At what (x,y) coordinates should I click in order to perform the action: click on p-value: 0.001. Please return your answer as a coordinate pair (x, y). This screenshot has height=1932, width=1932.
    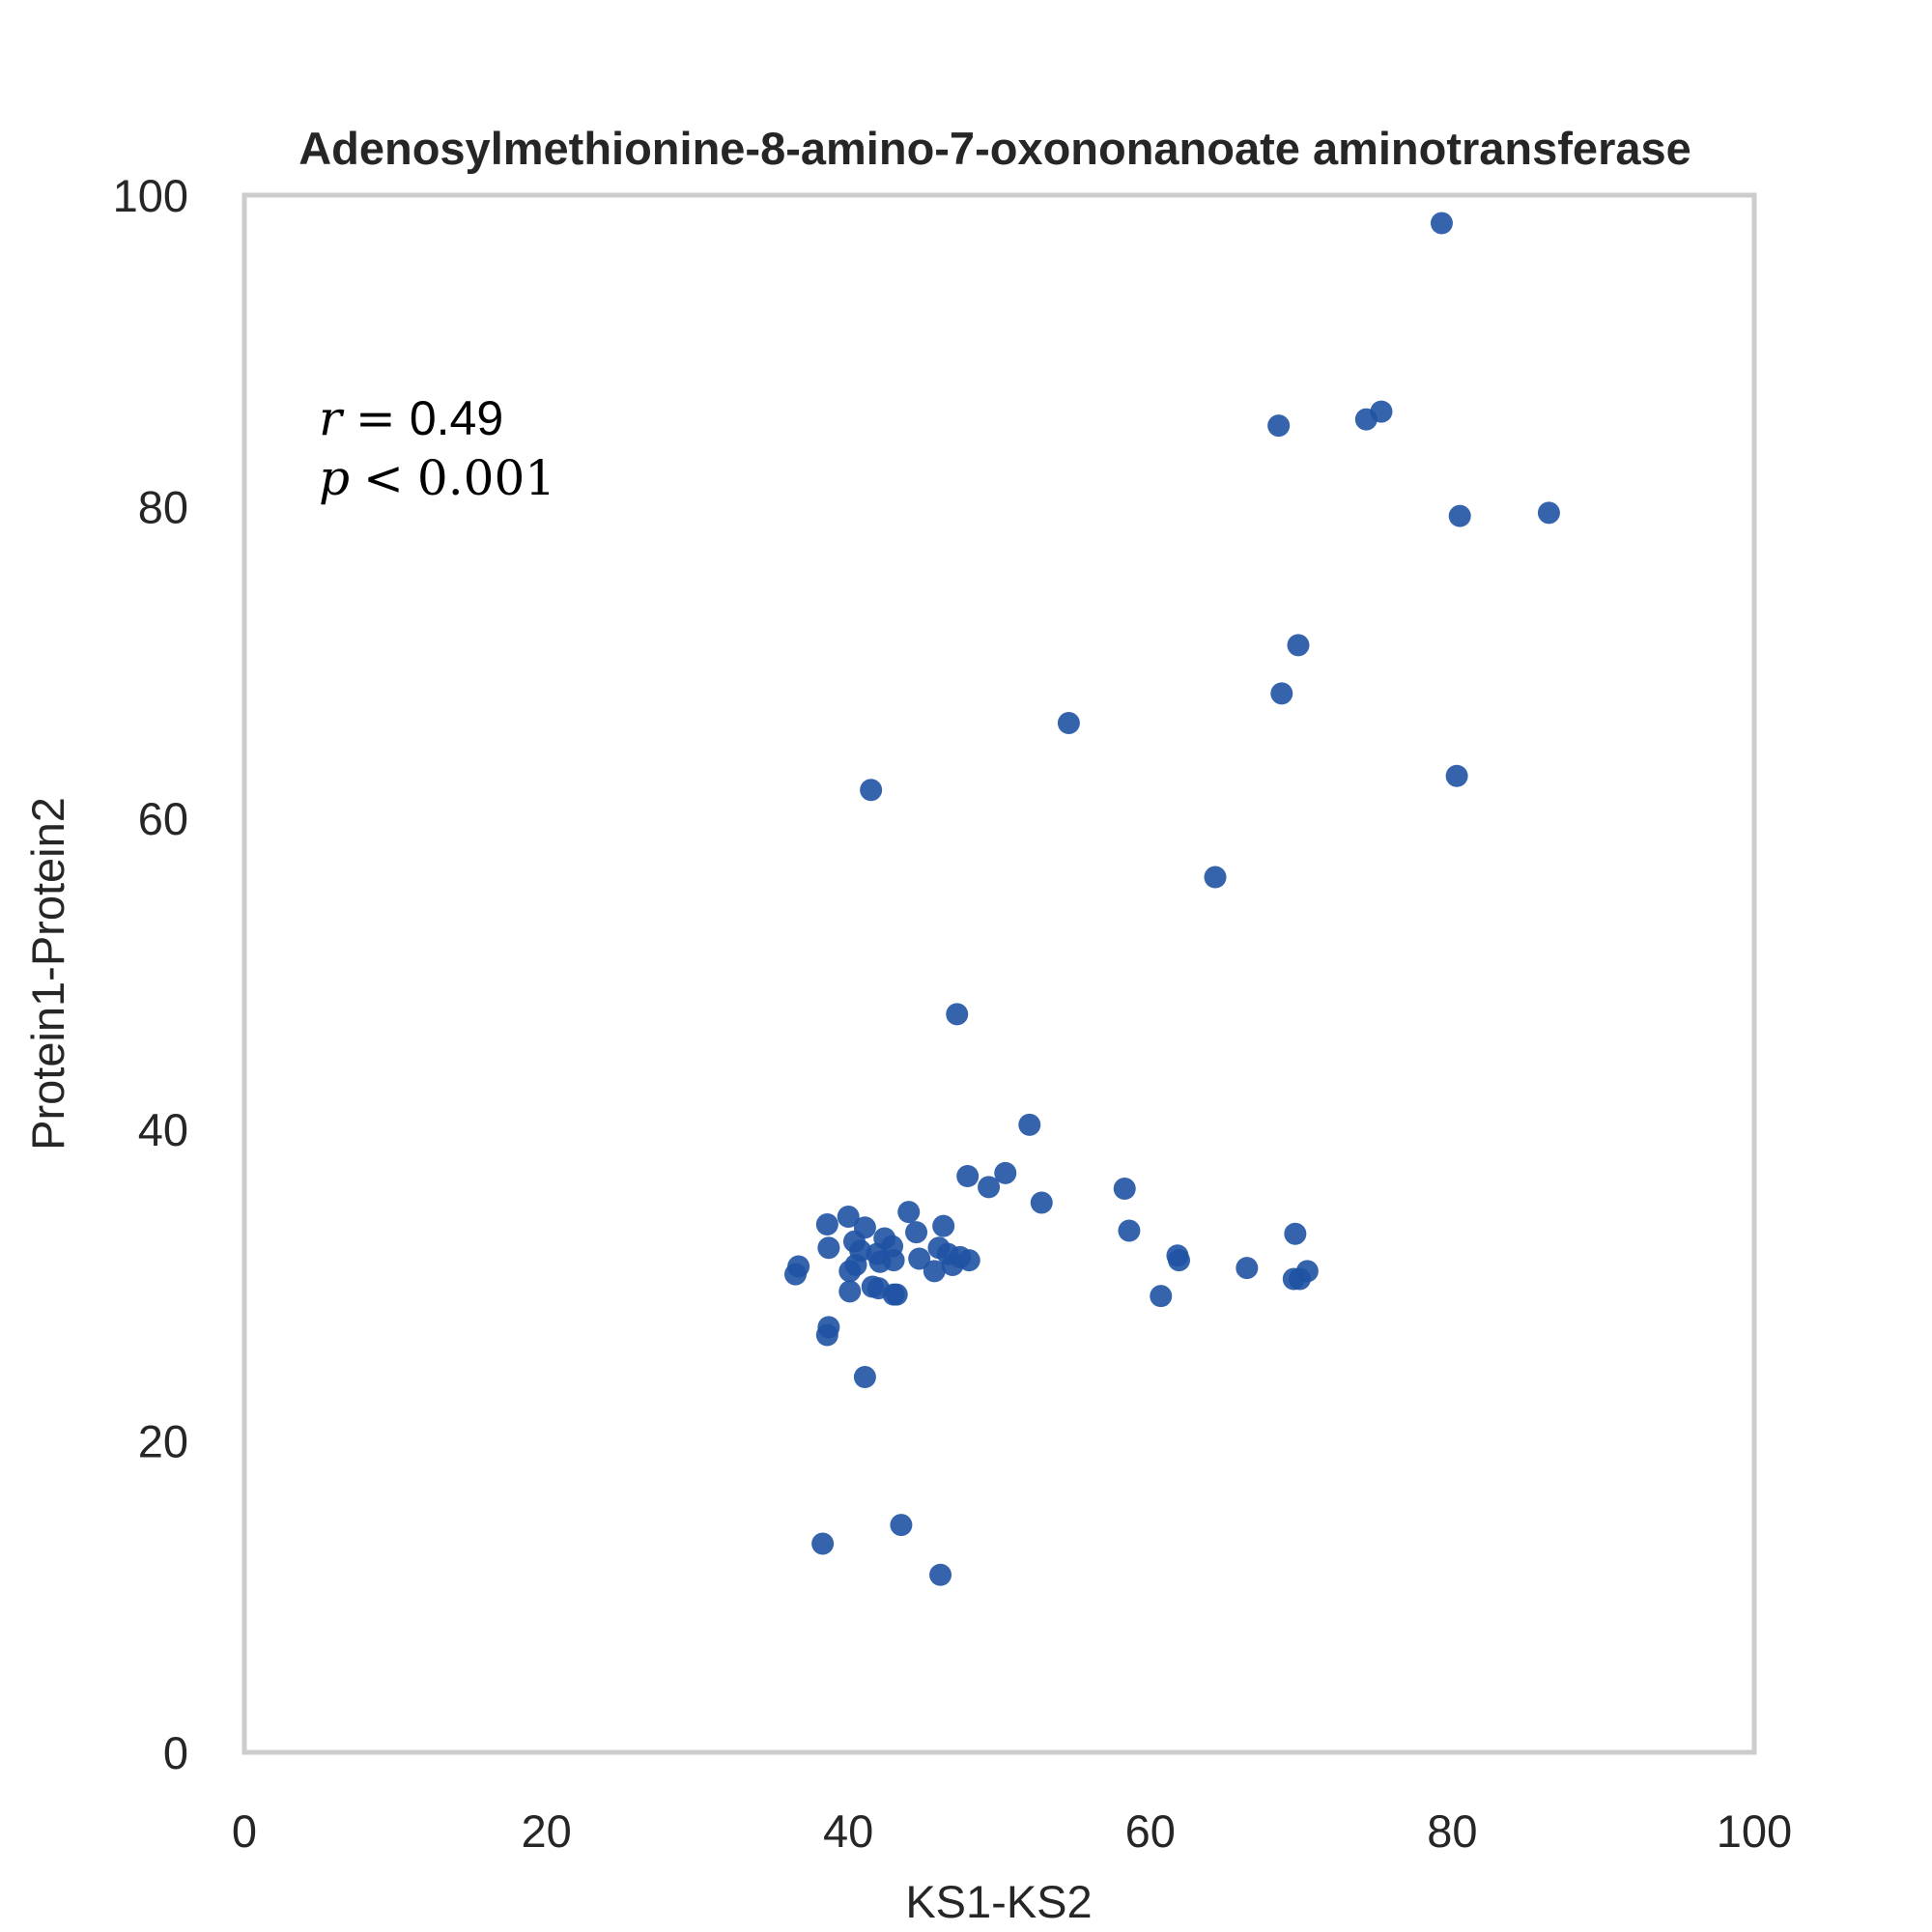
    Looking at the image, I should click on (486, 478).